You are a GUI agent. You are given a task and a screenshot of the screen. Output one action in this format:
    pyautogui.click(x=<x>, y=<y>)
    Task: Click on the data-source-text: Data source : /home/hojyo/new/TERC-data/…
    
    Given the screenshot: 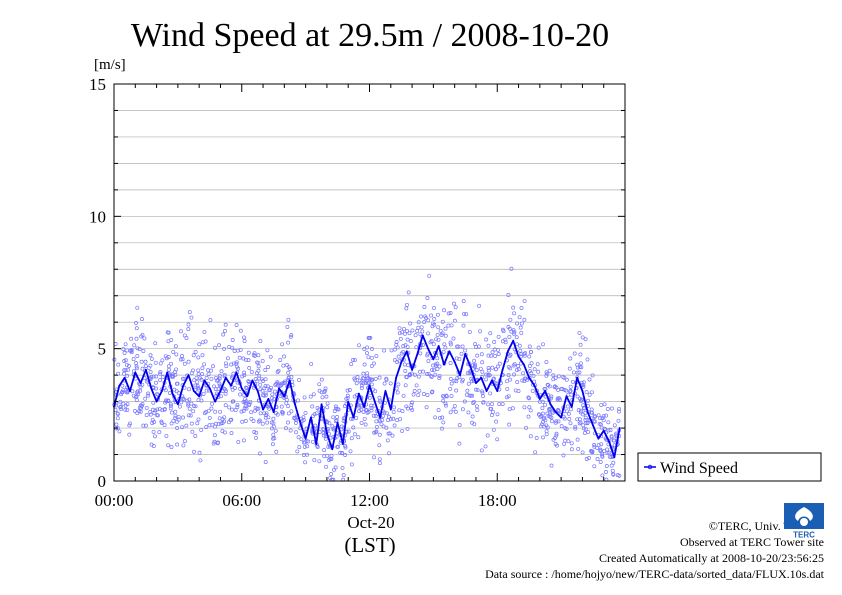 What is the action you would take?
    pyautogui.click(x=654, y=574)
    